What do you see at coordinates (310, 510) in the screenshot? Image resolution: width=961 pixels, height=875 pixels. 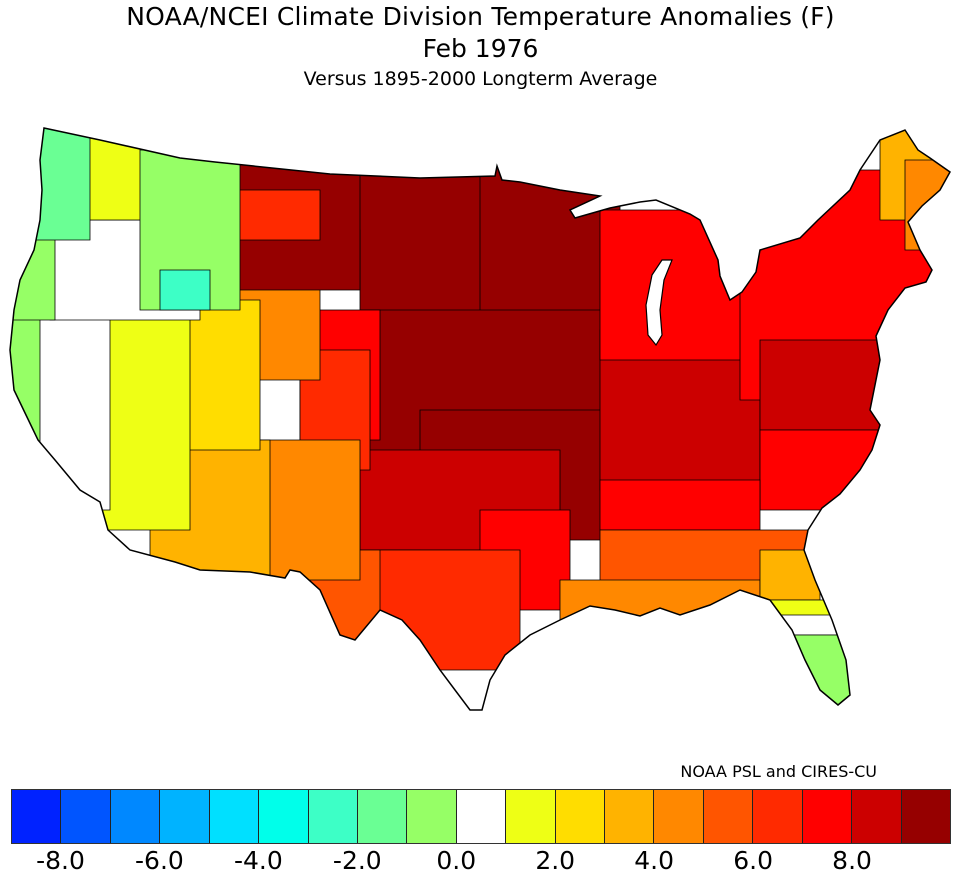 I see `climate-division-new-mexico` at bounding box center [310, 510].